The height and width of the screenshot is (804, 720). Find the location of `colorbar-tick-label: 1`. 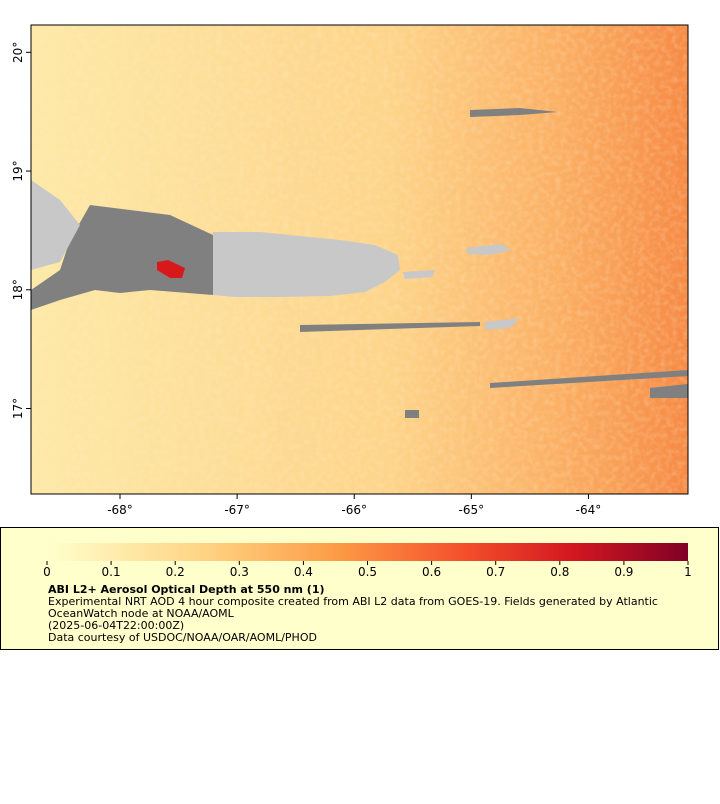

colorbar-tick-label: 1 is located at coordinates (688, 572).